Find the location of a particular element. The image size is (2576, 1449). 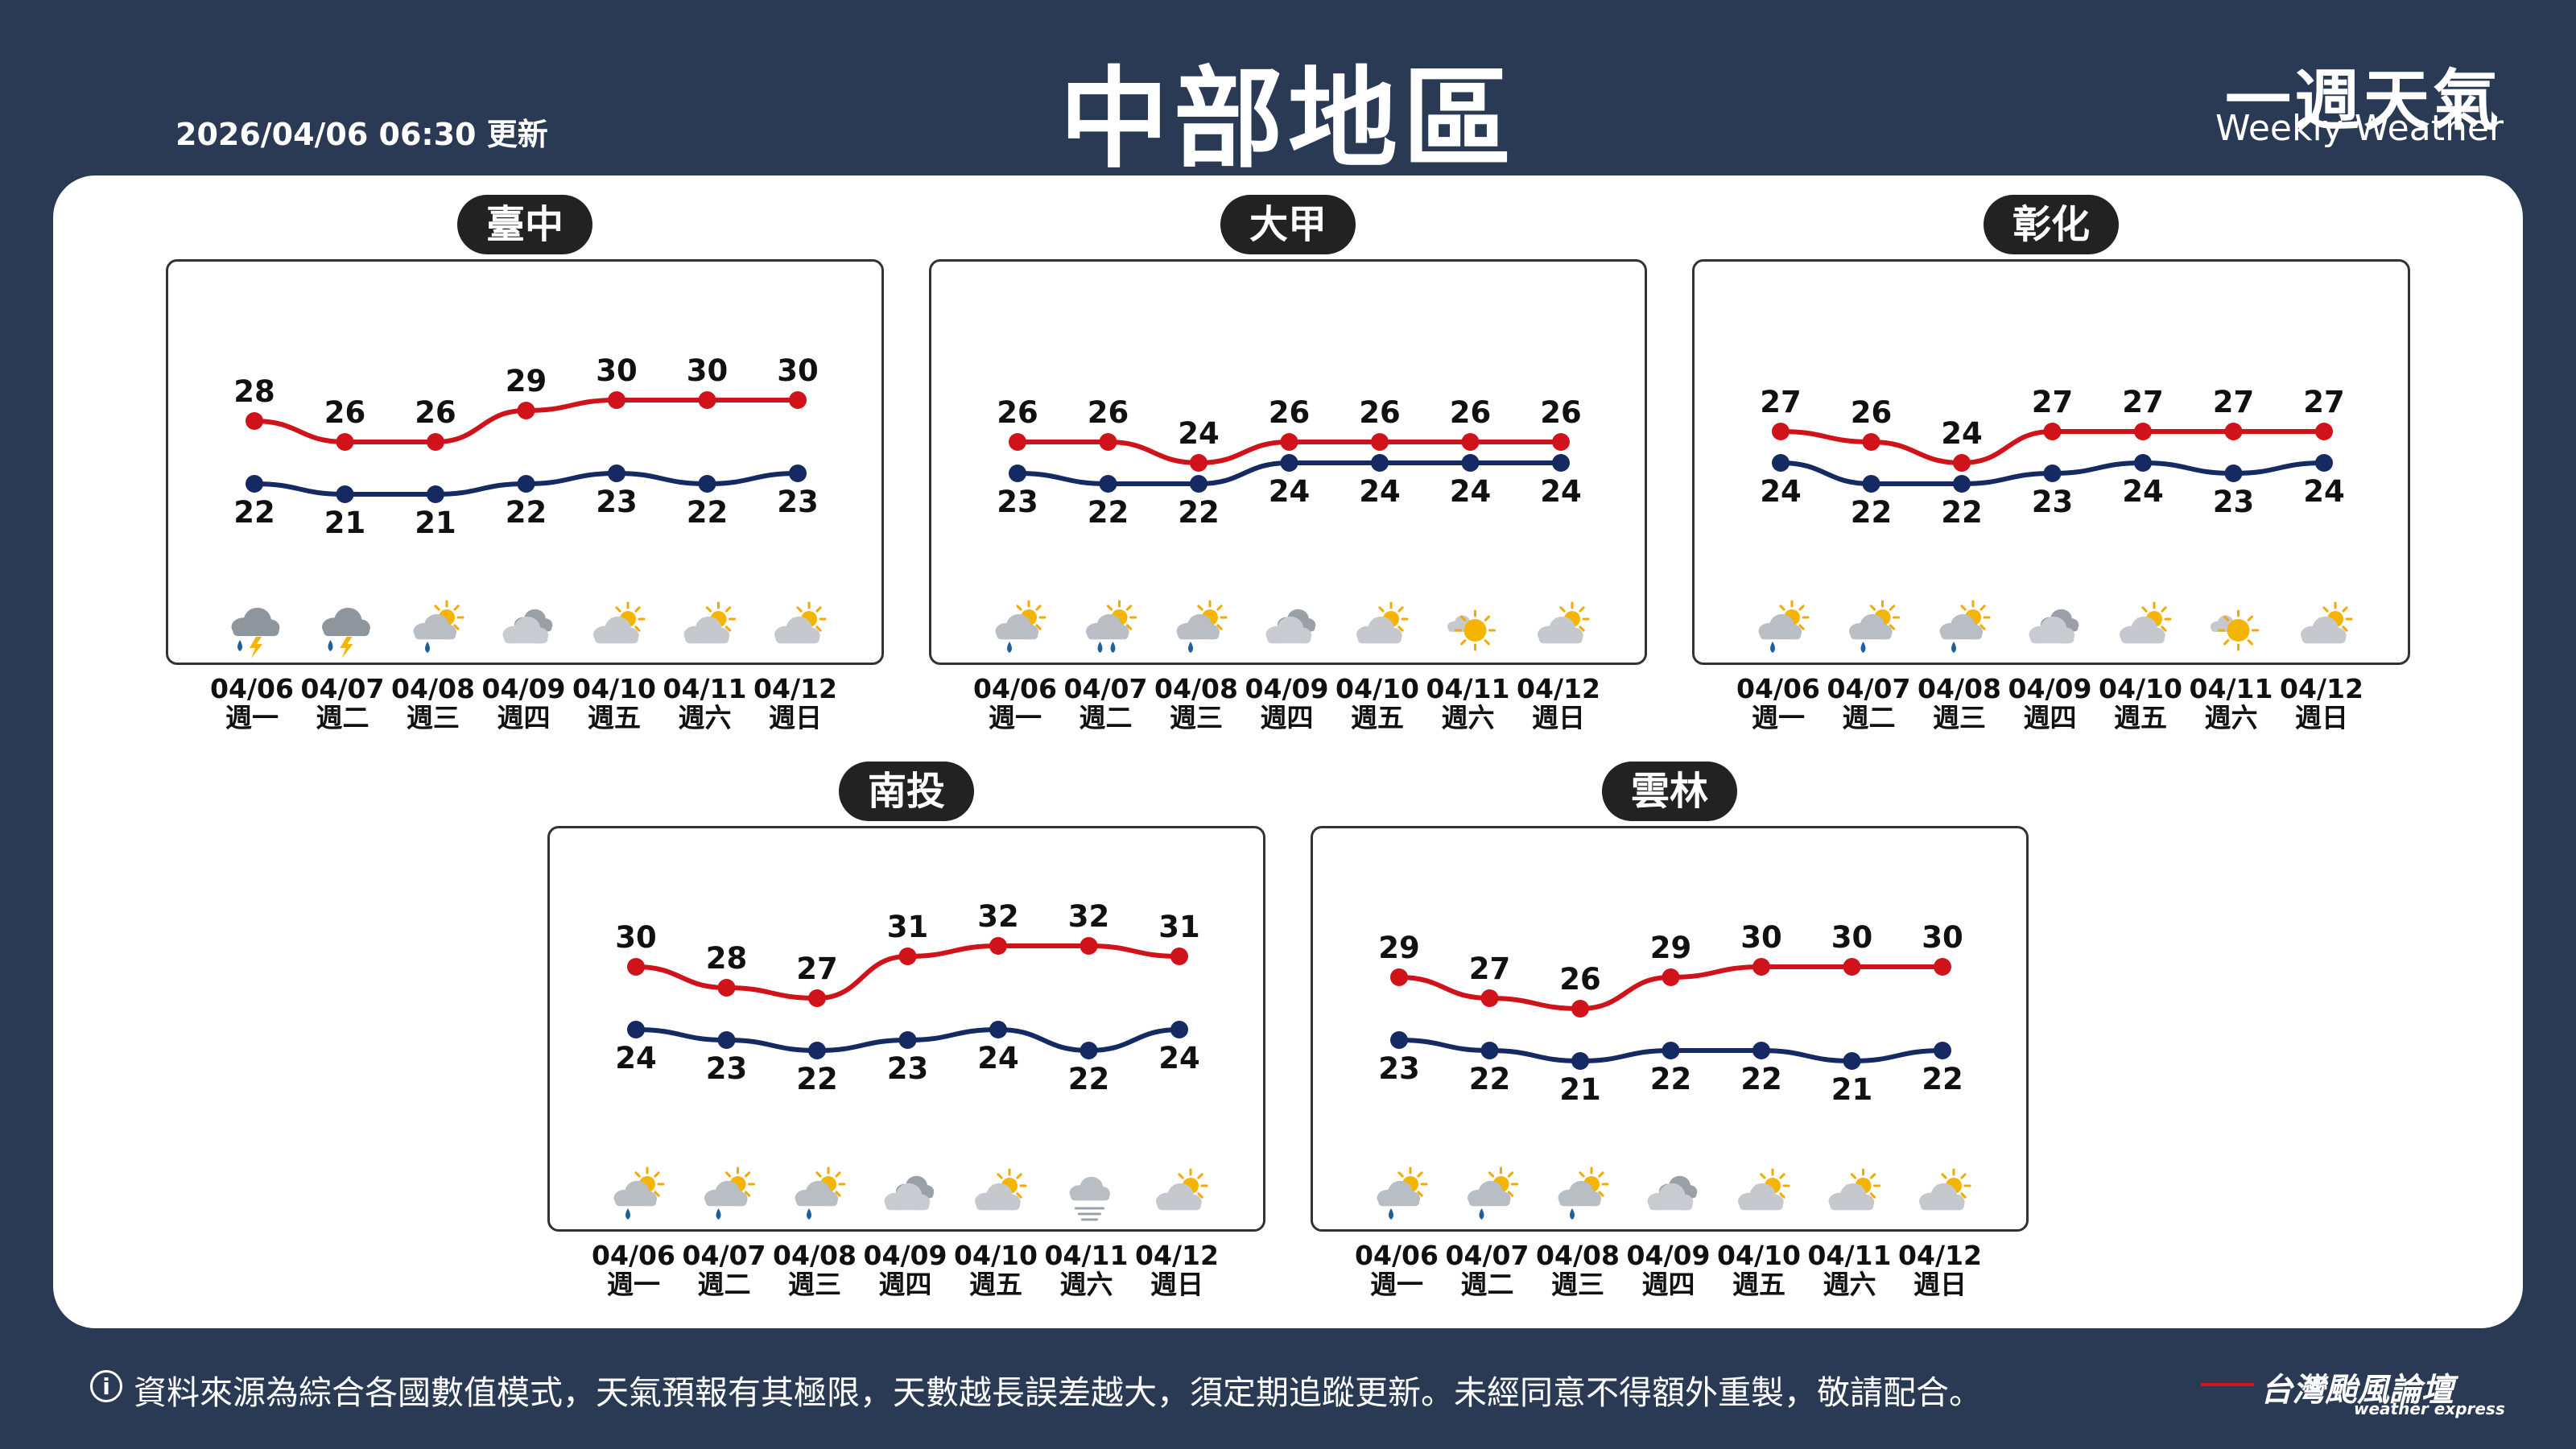

temperature-chart: 26 26 24 26 26 26 26 23 22 22 24 24 24 24 is located at coordinates (1288, 462).